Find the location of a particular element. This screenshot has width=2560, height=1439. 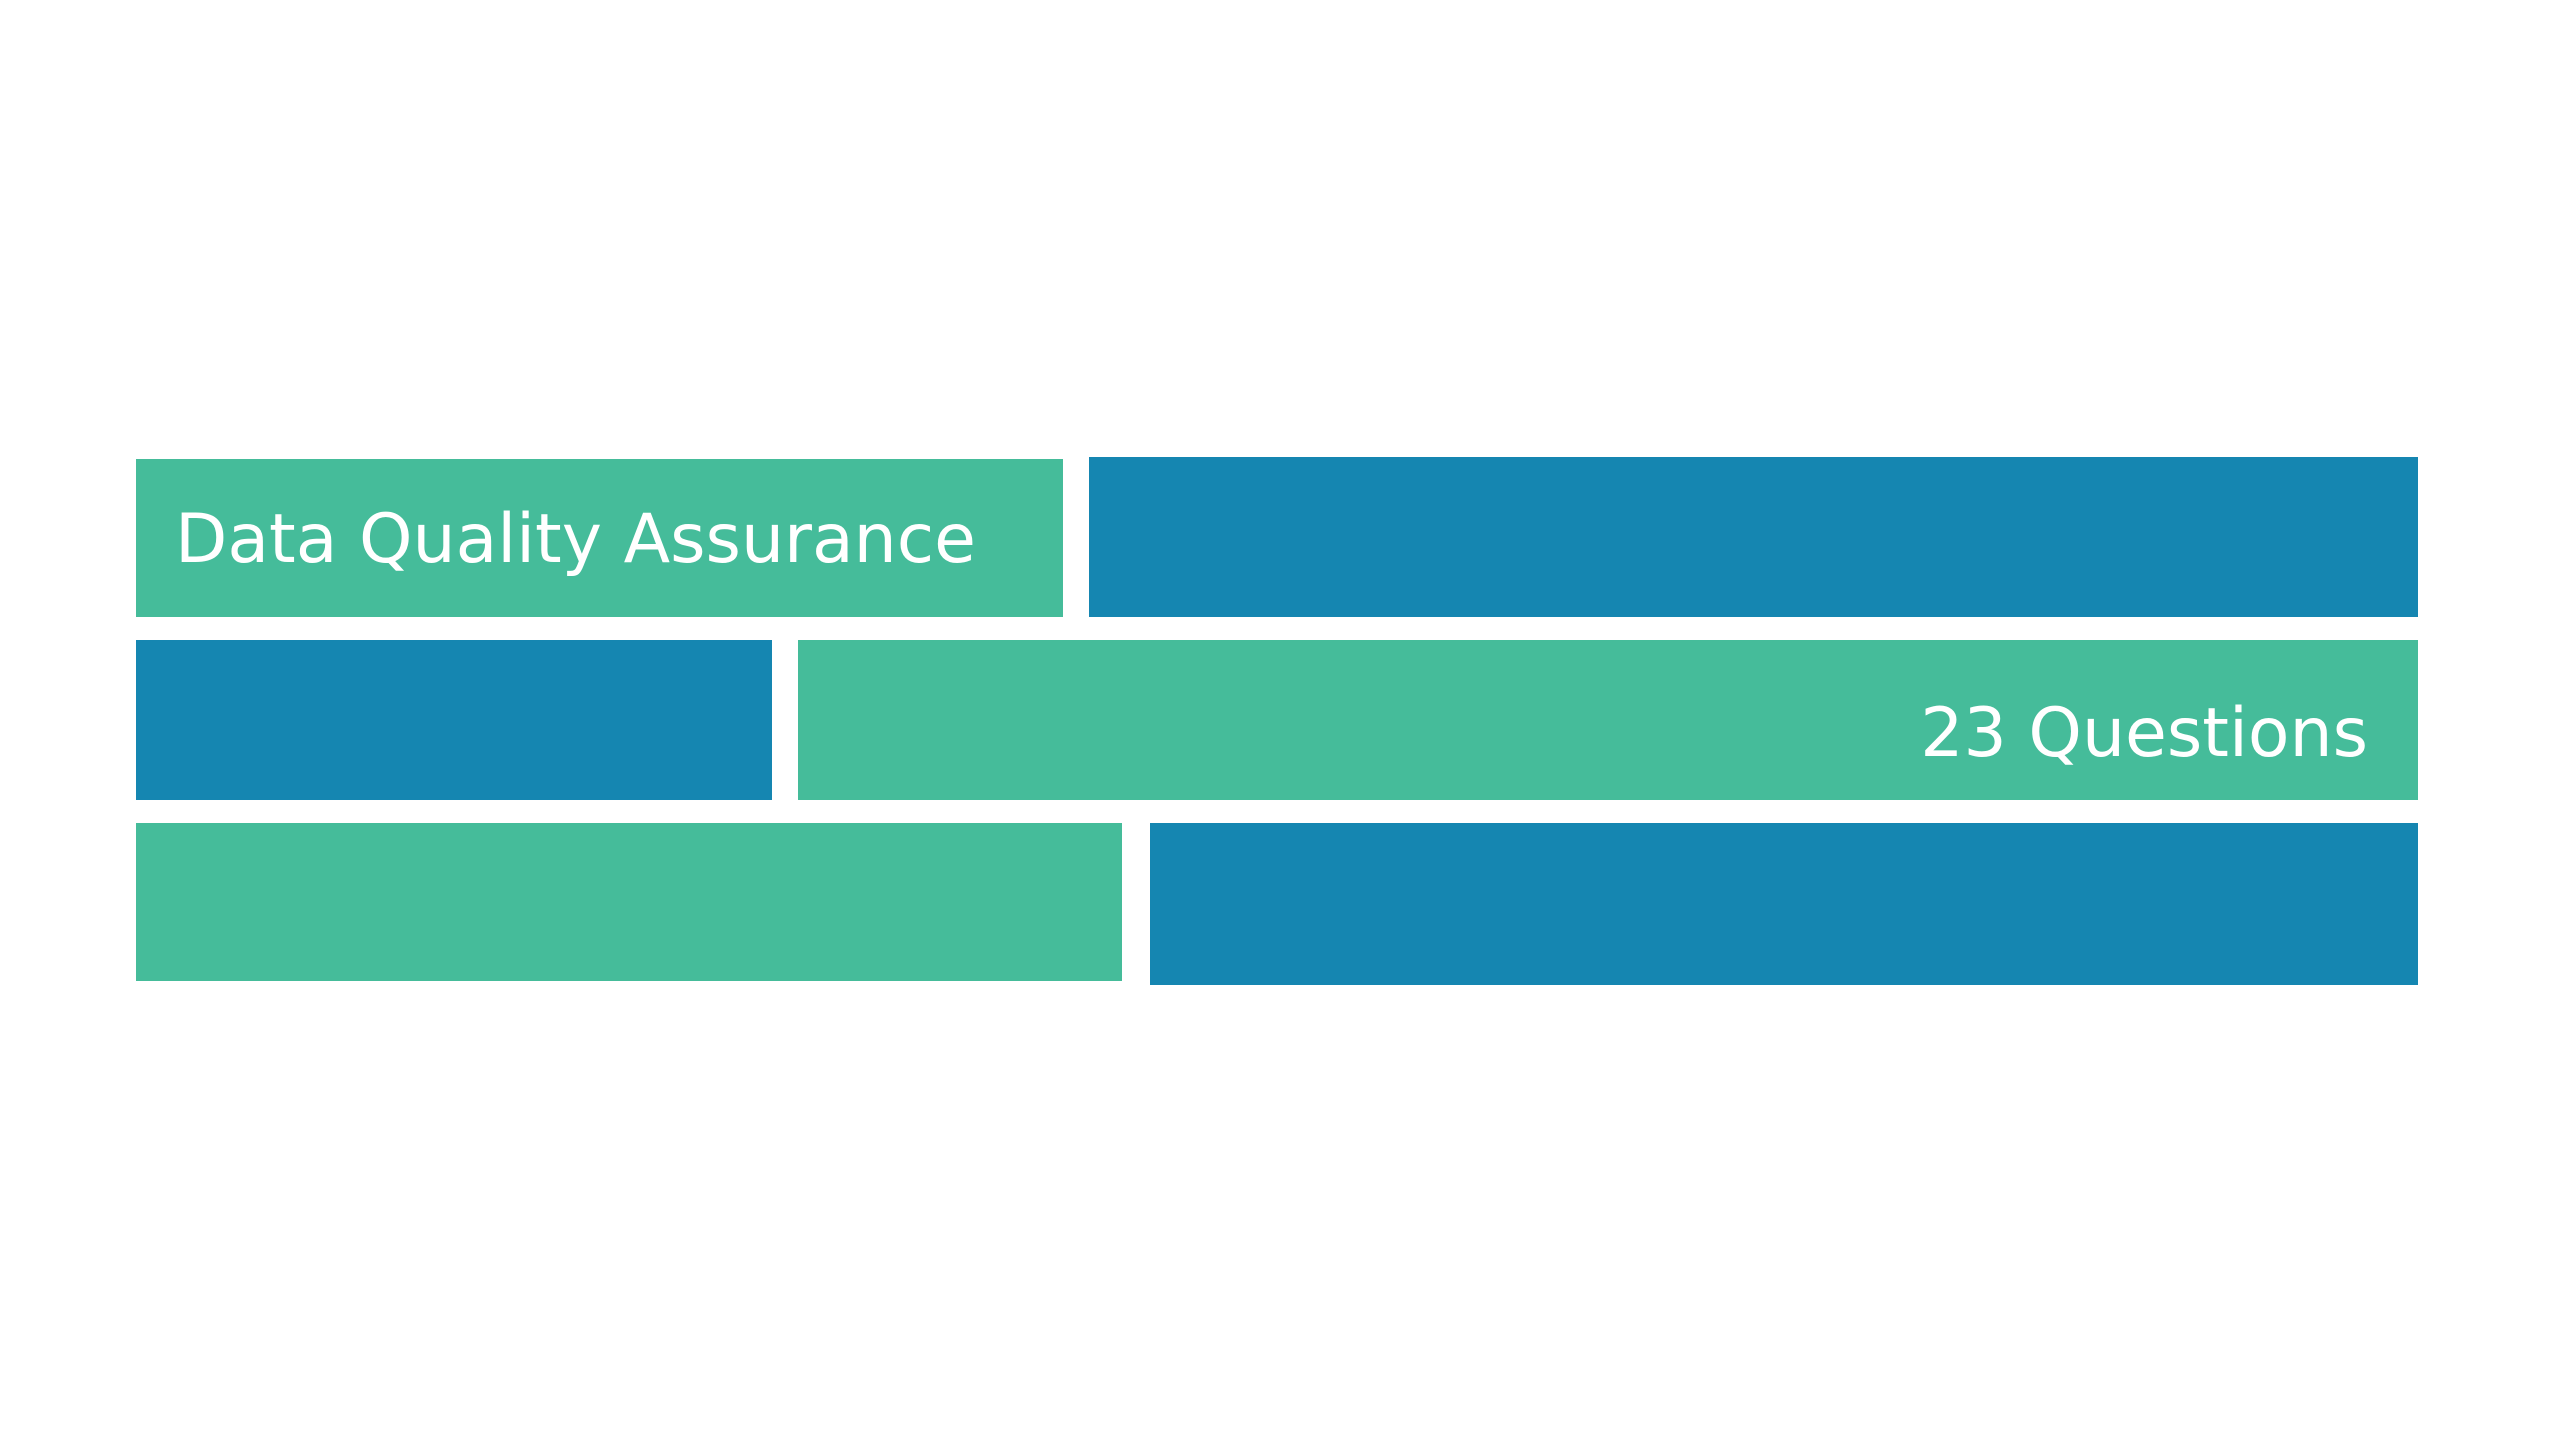

title: Data Quality Assurance is located at coordinates (575, 539).